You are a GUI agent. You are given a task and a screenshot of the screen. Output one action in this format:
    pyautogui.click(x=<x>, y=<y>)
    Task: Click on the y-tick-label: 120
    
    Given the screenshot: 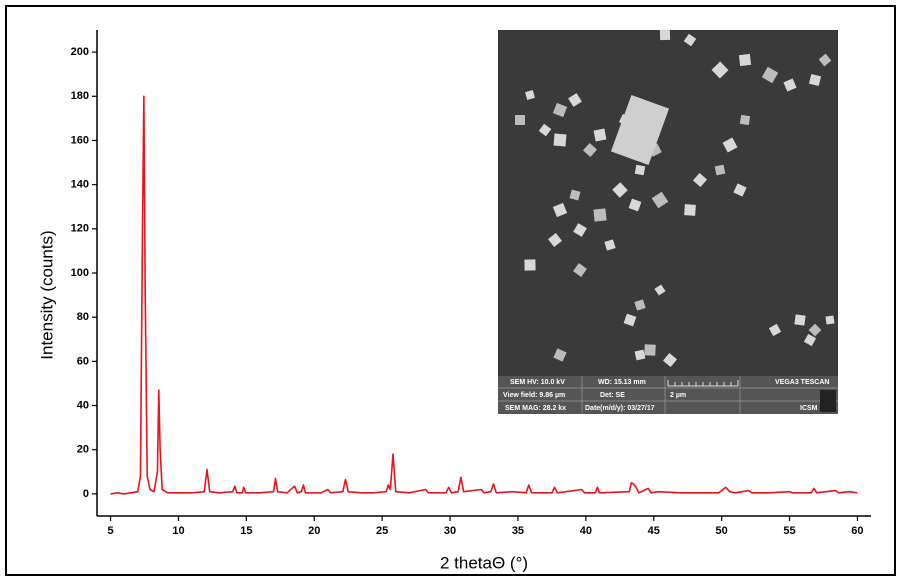 What is the action you would take?
    pyautogui.click(x=80, y=229)
    